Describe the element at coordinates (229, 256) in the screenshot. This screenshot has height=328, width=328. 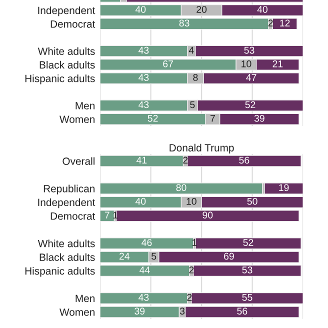
I see `data-label: 69` at that location.